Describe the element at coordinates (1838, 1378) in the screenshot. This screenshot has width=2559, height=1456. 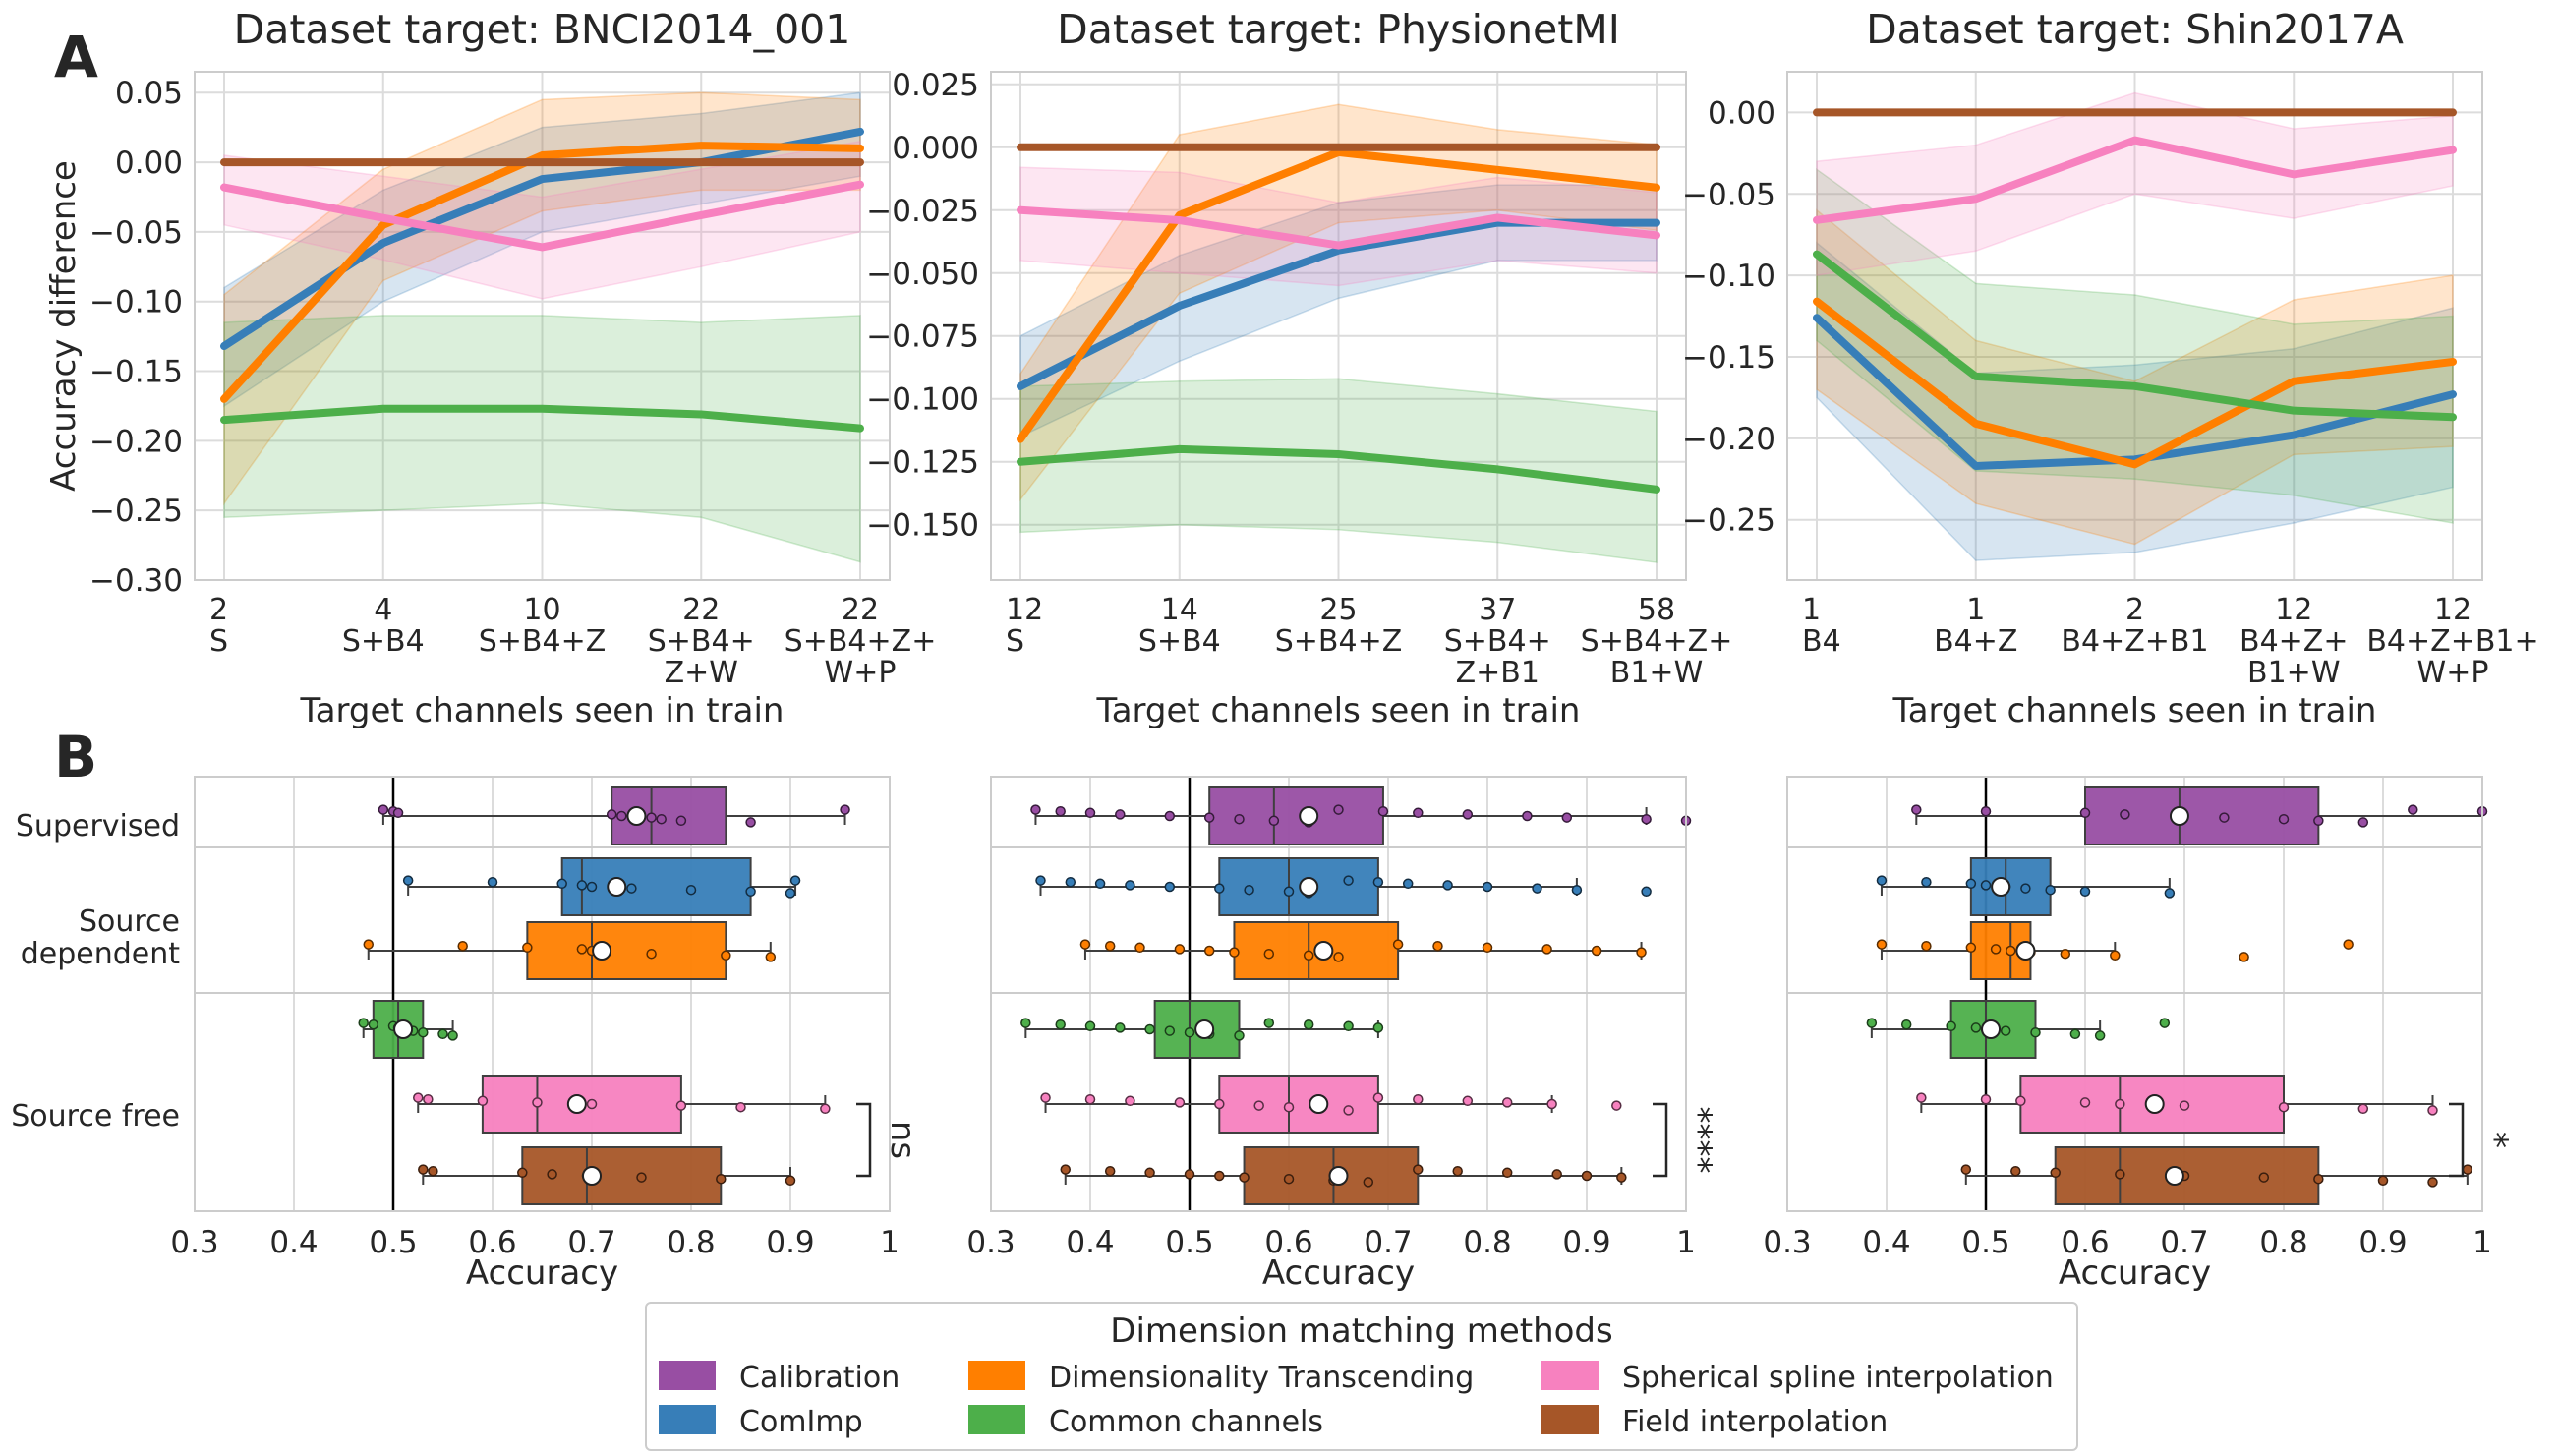
I see `legend-label-spherical-spline-interpolation: Spherical spline interpolation` at that location.